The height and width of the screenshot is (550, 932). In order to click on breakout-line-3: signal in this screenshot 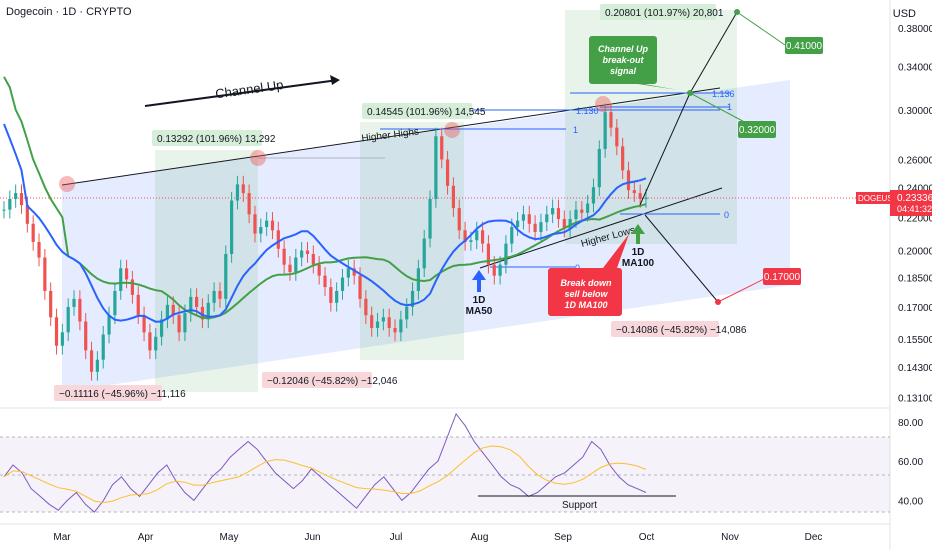, I will do `click(623, 71)`.